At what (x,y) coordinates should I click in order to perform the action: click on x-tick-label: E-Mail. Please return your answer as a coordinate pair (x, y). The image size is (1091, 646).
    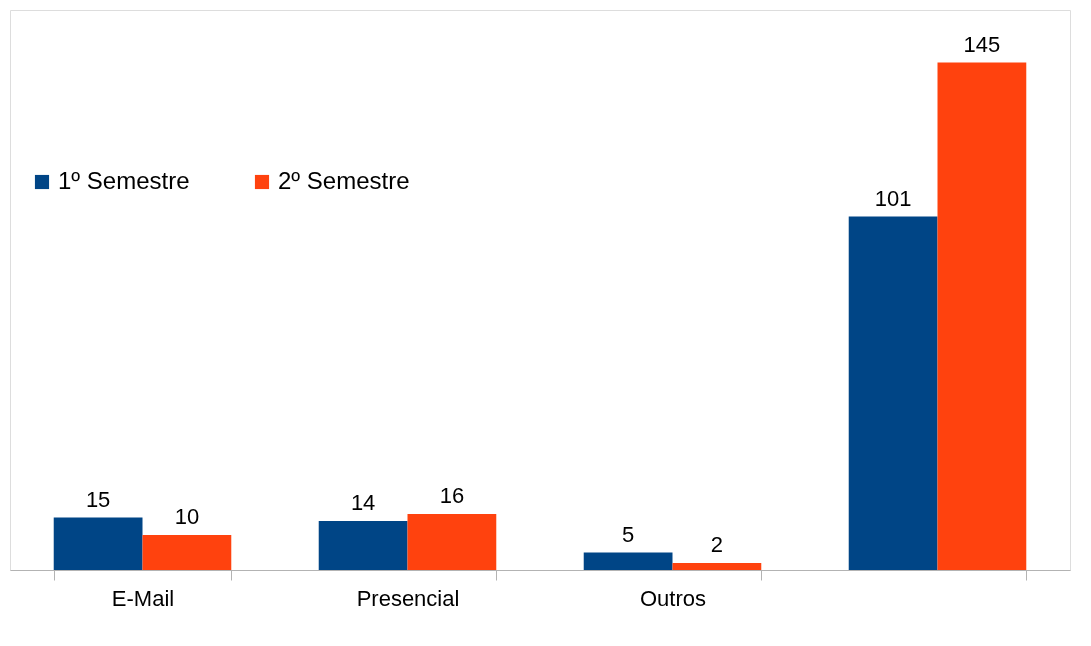
    Looking at the image, I should click on (143, 598).